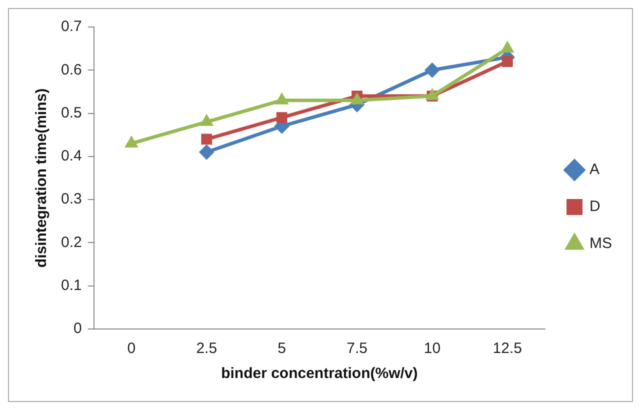  Describe the element at coordinates (601, 243) in the screenshot. I see `legend-label: MS` at that location.